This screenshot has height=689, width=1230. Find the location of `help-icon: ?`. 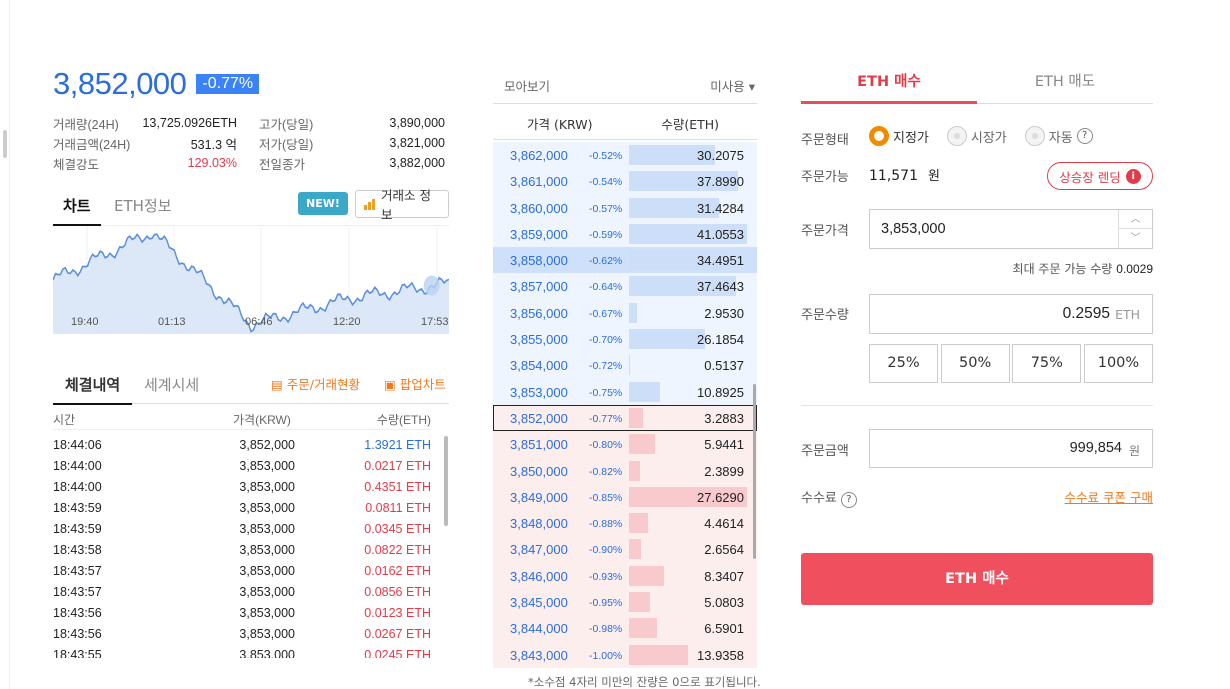

help-icon: ? is located at coordinates (1084, 136).